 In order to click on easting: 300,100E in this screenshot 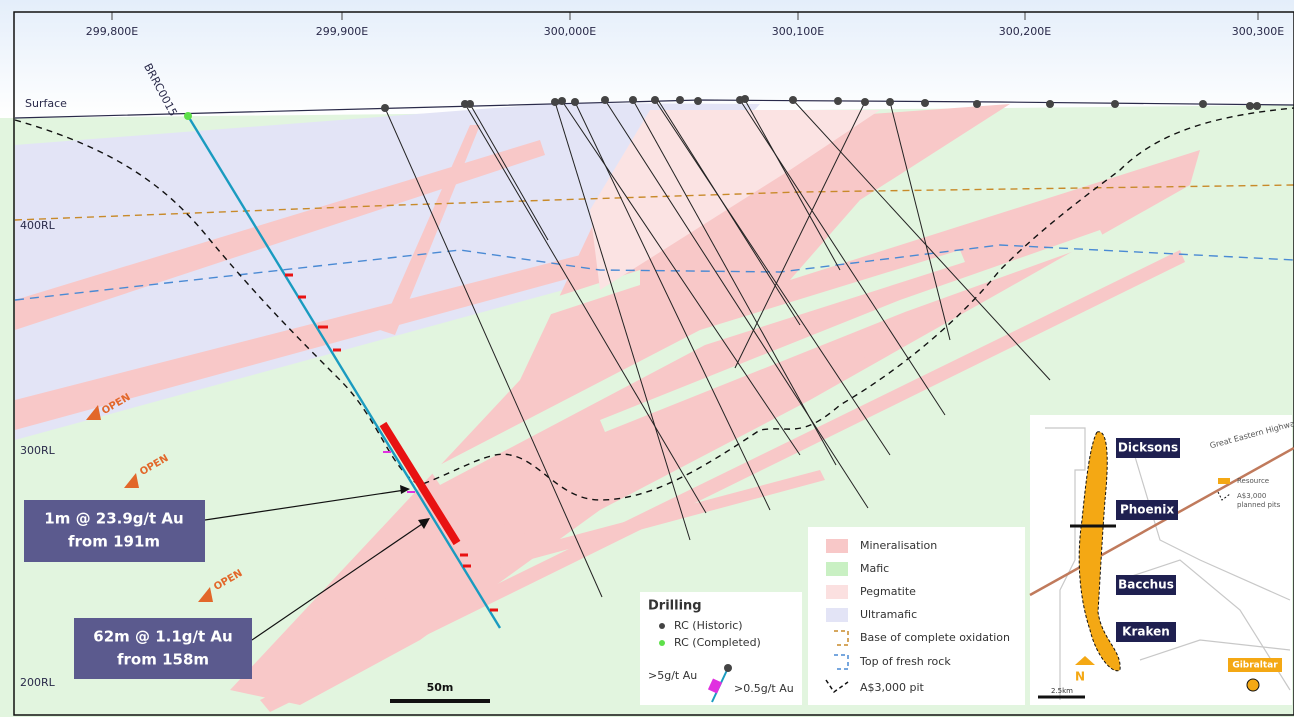, I will do `click(798, 31)`.